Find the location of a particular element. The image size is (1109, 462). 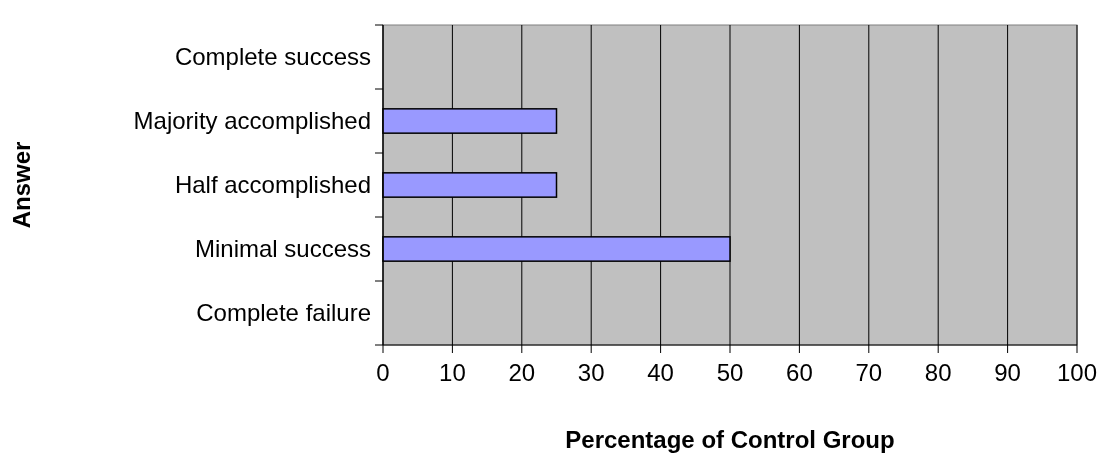

x-tick-label: 50 is located at coordinates (730, 372).